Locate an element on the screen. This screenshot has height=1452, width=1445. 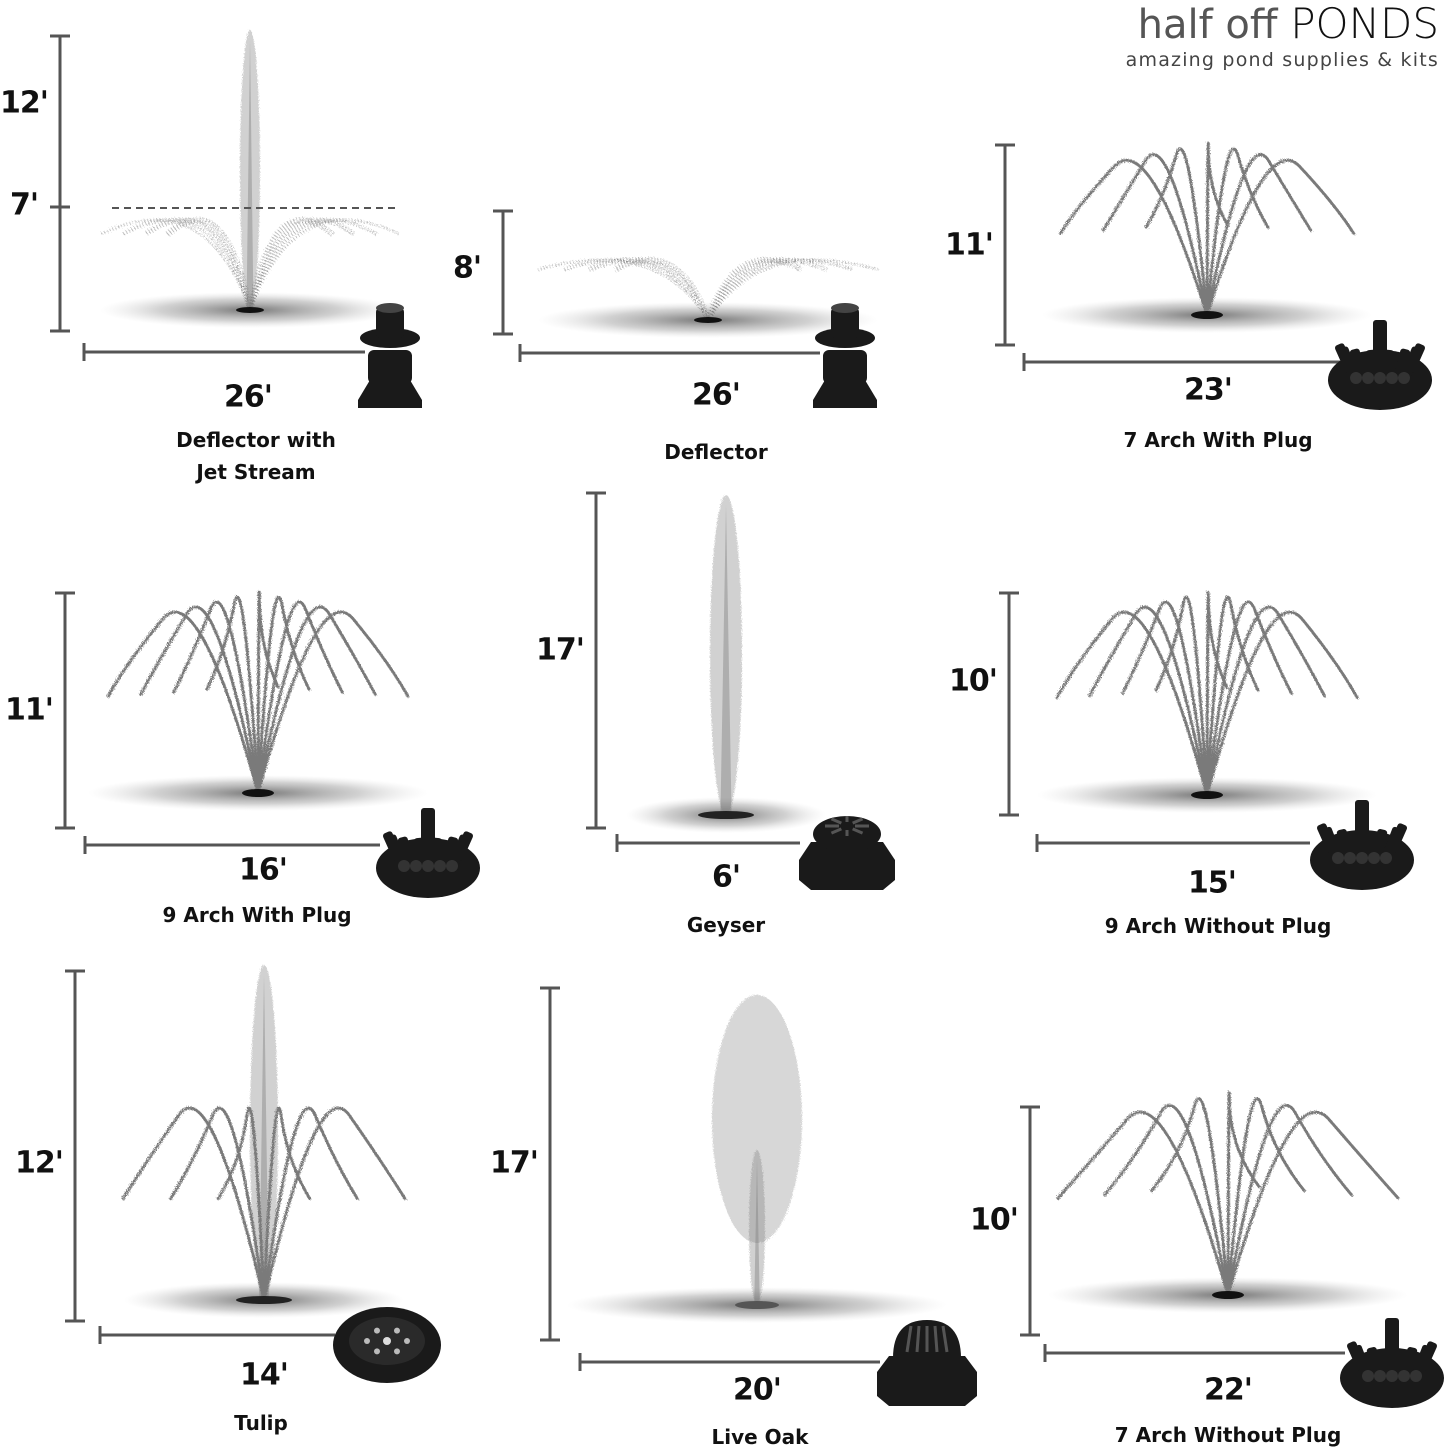
height-label: 12' is located at coordinates (24, 103).